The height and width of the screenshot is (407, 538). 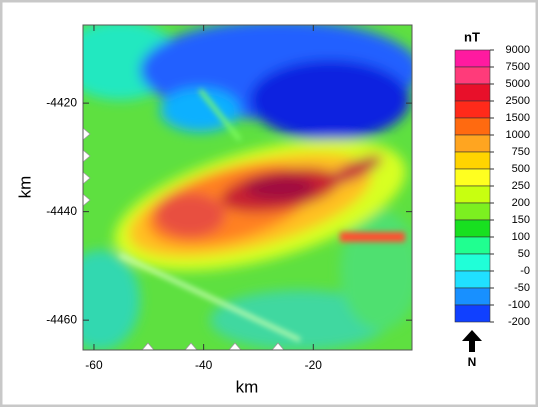 What do you see at coordinates (518, 118) in the screenshot?
I see `colorbar-label: 1500` at bounding box center [518, 118].